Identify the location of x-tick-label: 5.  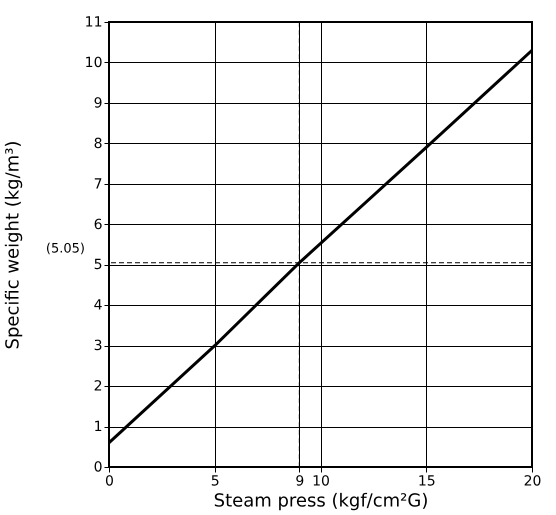
(215, 482).